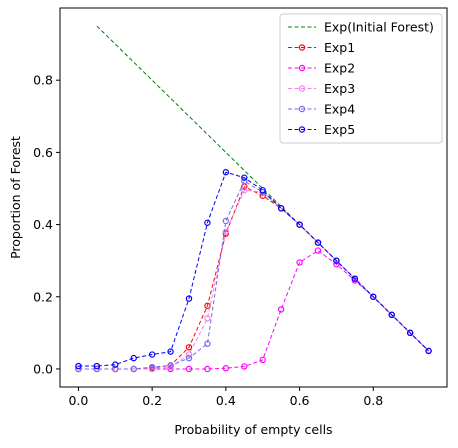 The image size is (458, 448). What do you see at coordinates (379, 27) in the screenshot?
I see `legend-label-exp-initial-forest: Exp(Initial Forest)` at bounding box center [379, 27].